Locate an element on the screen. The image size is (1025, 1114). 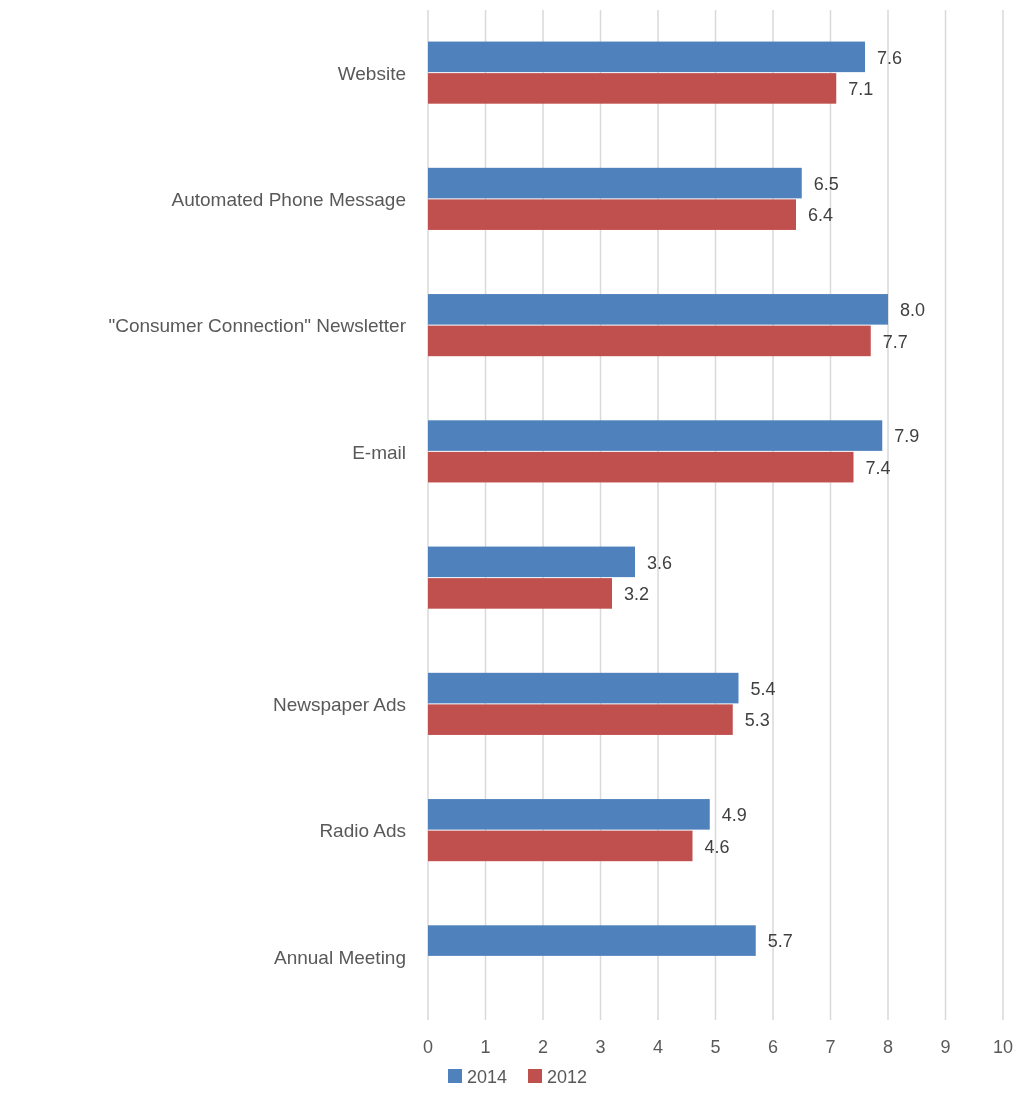
data-label: 5.4 is located at coordinates (763, 688).